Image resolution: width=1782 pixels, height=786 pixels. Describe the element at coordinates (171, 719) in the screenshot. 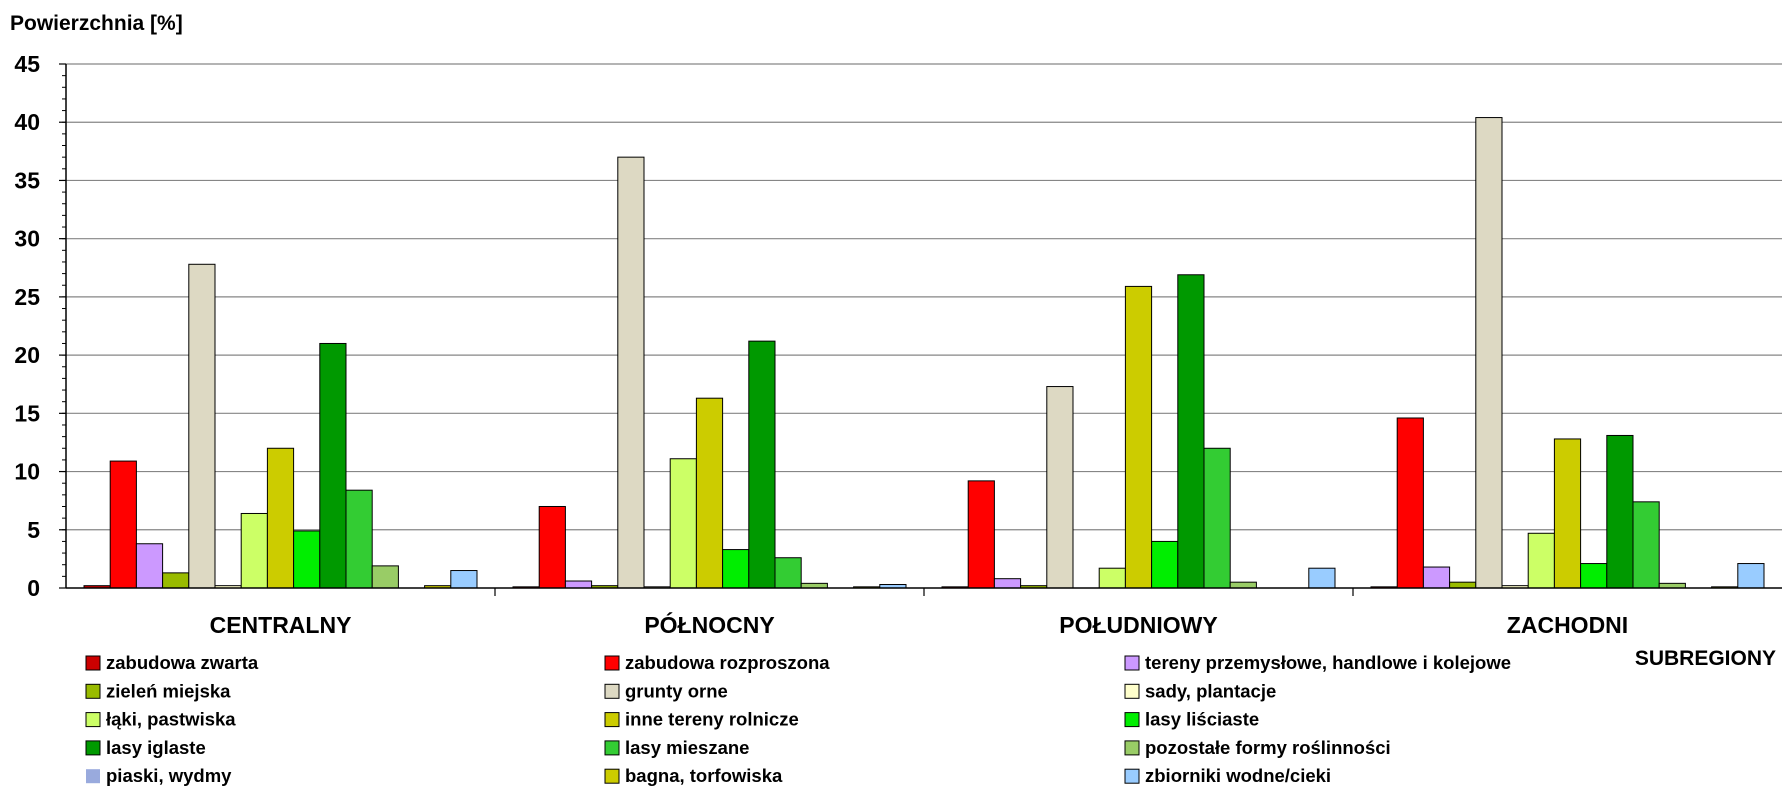

I see `legend-label: łąki, pastwiska` at that location.